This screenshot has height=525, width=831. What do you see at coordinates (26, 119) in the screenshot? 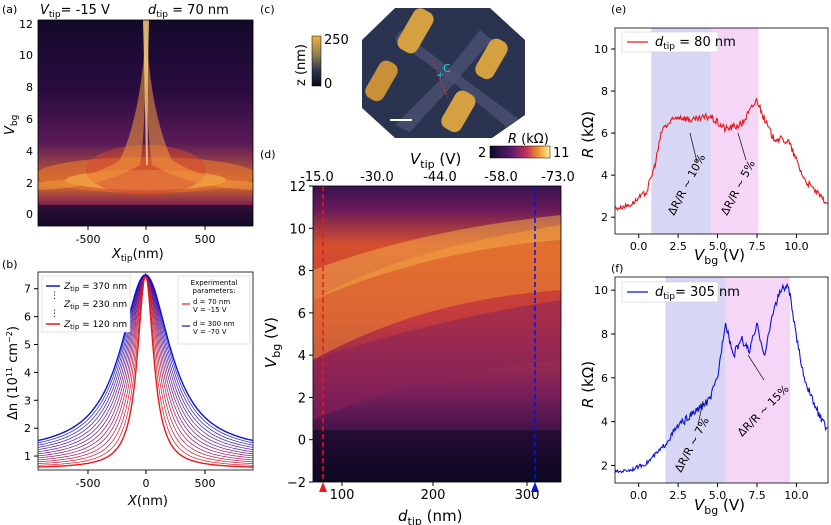
I see `panel-a-yticks: 0 2 4 6 8 10 12` at bounding box center [26, 119].